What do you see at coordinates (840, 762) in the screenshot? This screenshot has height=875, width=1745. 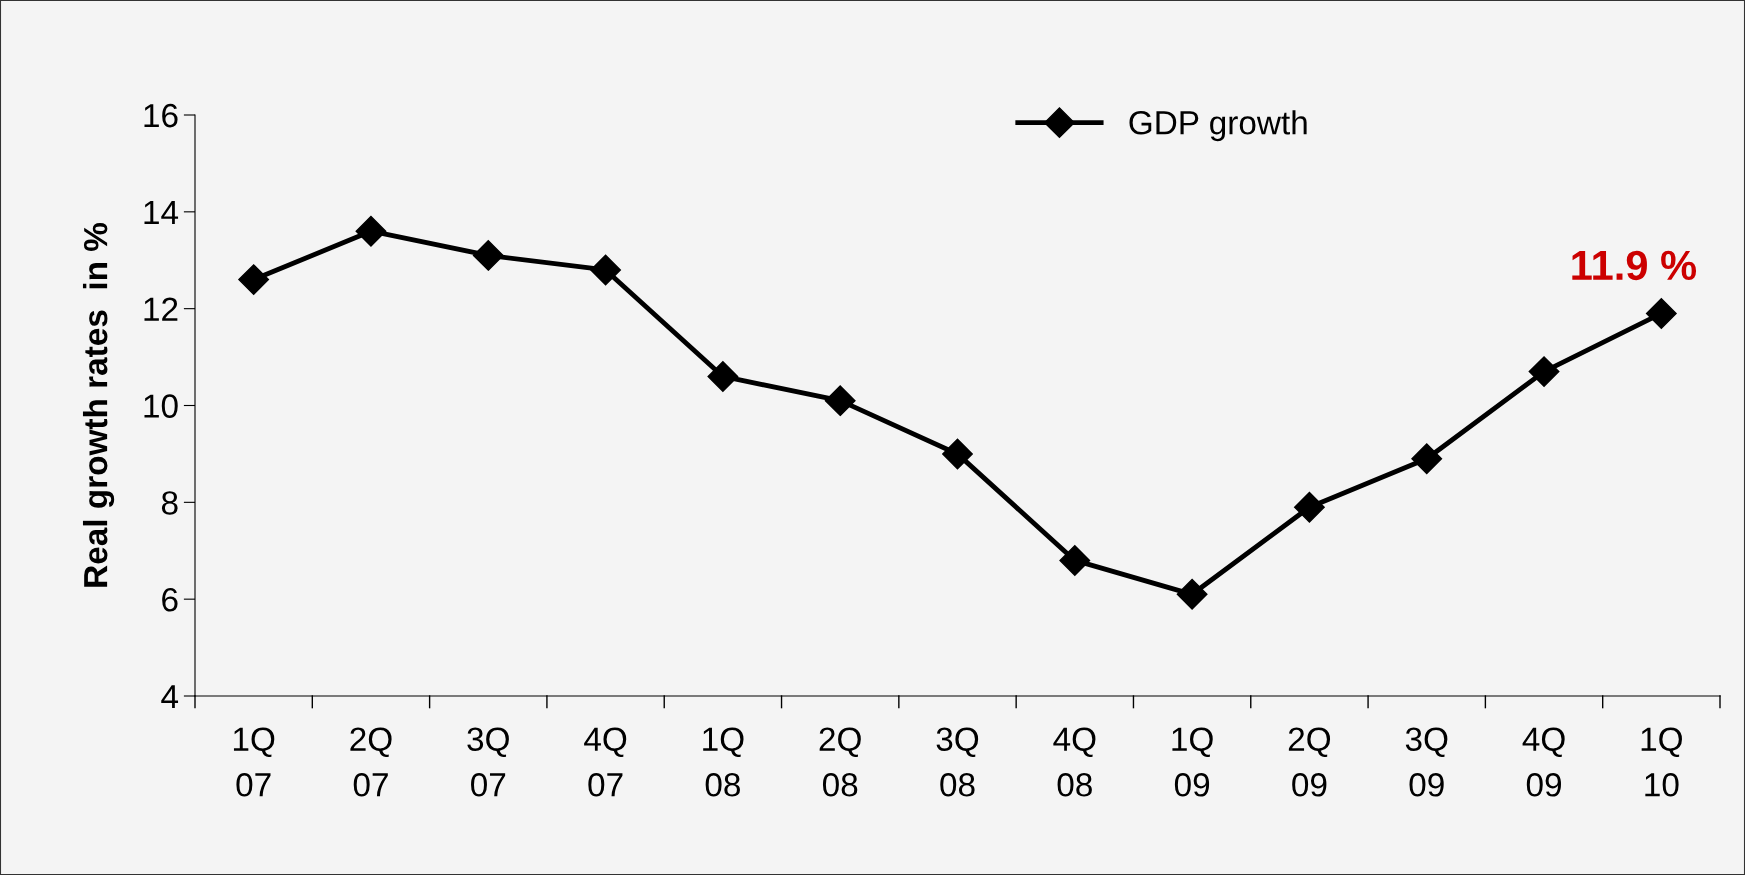 I see `x-tick-label: 2Q 08` at bounding box center [840, 762].